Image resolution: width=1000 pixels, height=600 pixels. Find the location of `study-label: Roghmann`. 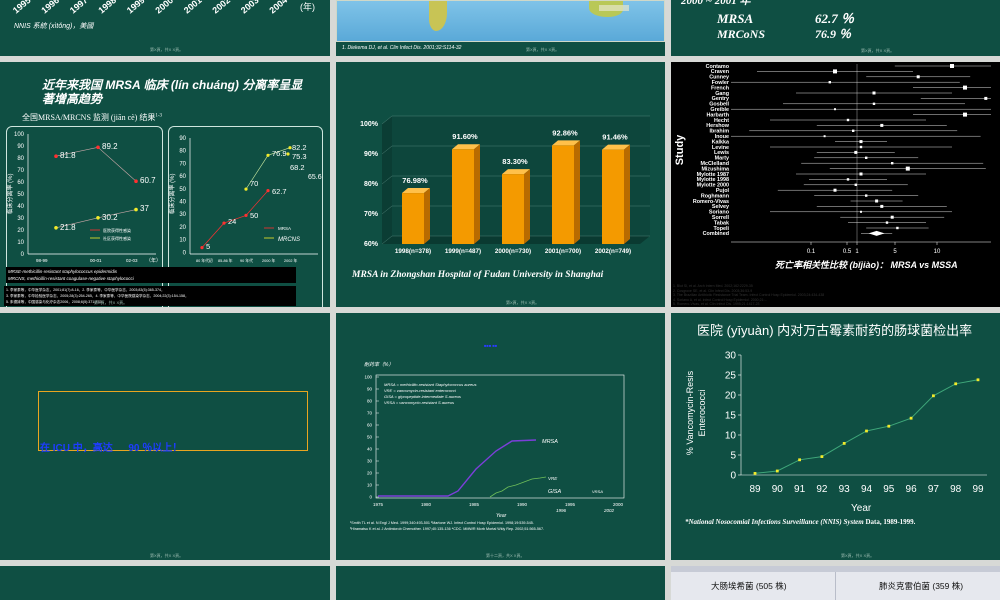

study-label: Roghmann is located at coordinates (715, 196).